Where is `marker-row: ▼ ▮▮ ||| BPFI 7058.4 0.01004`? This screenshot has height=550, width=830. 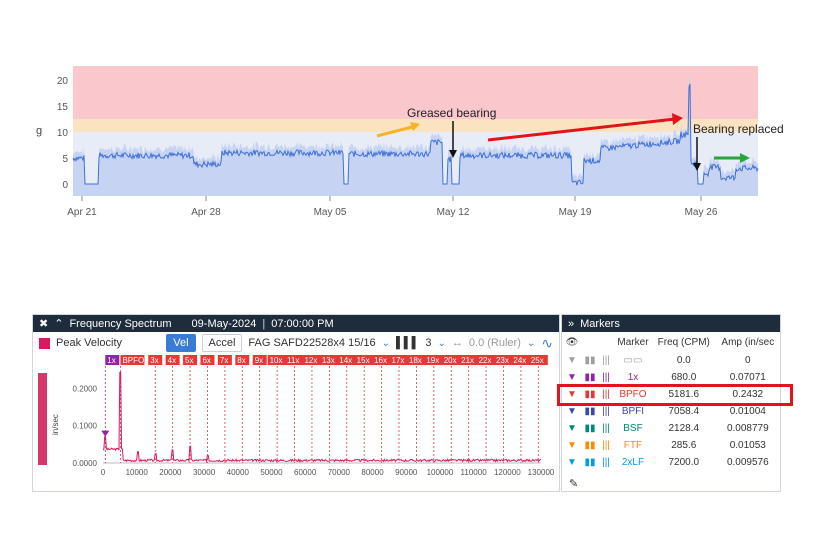 marker-row: ▼ ▮▮ ||| BPFI 7058.4 0.01004 is located at coordinates (671, 411).